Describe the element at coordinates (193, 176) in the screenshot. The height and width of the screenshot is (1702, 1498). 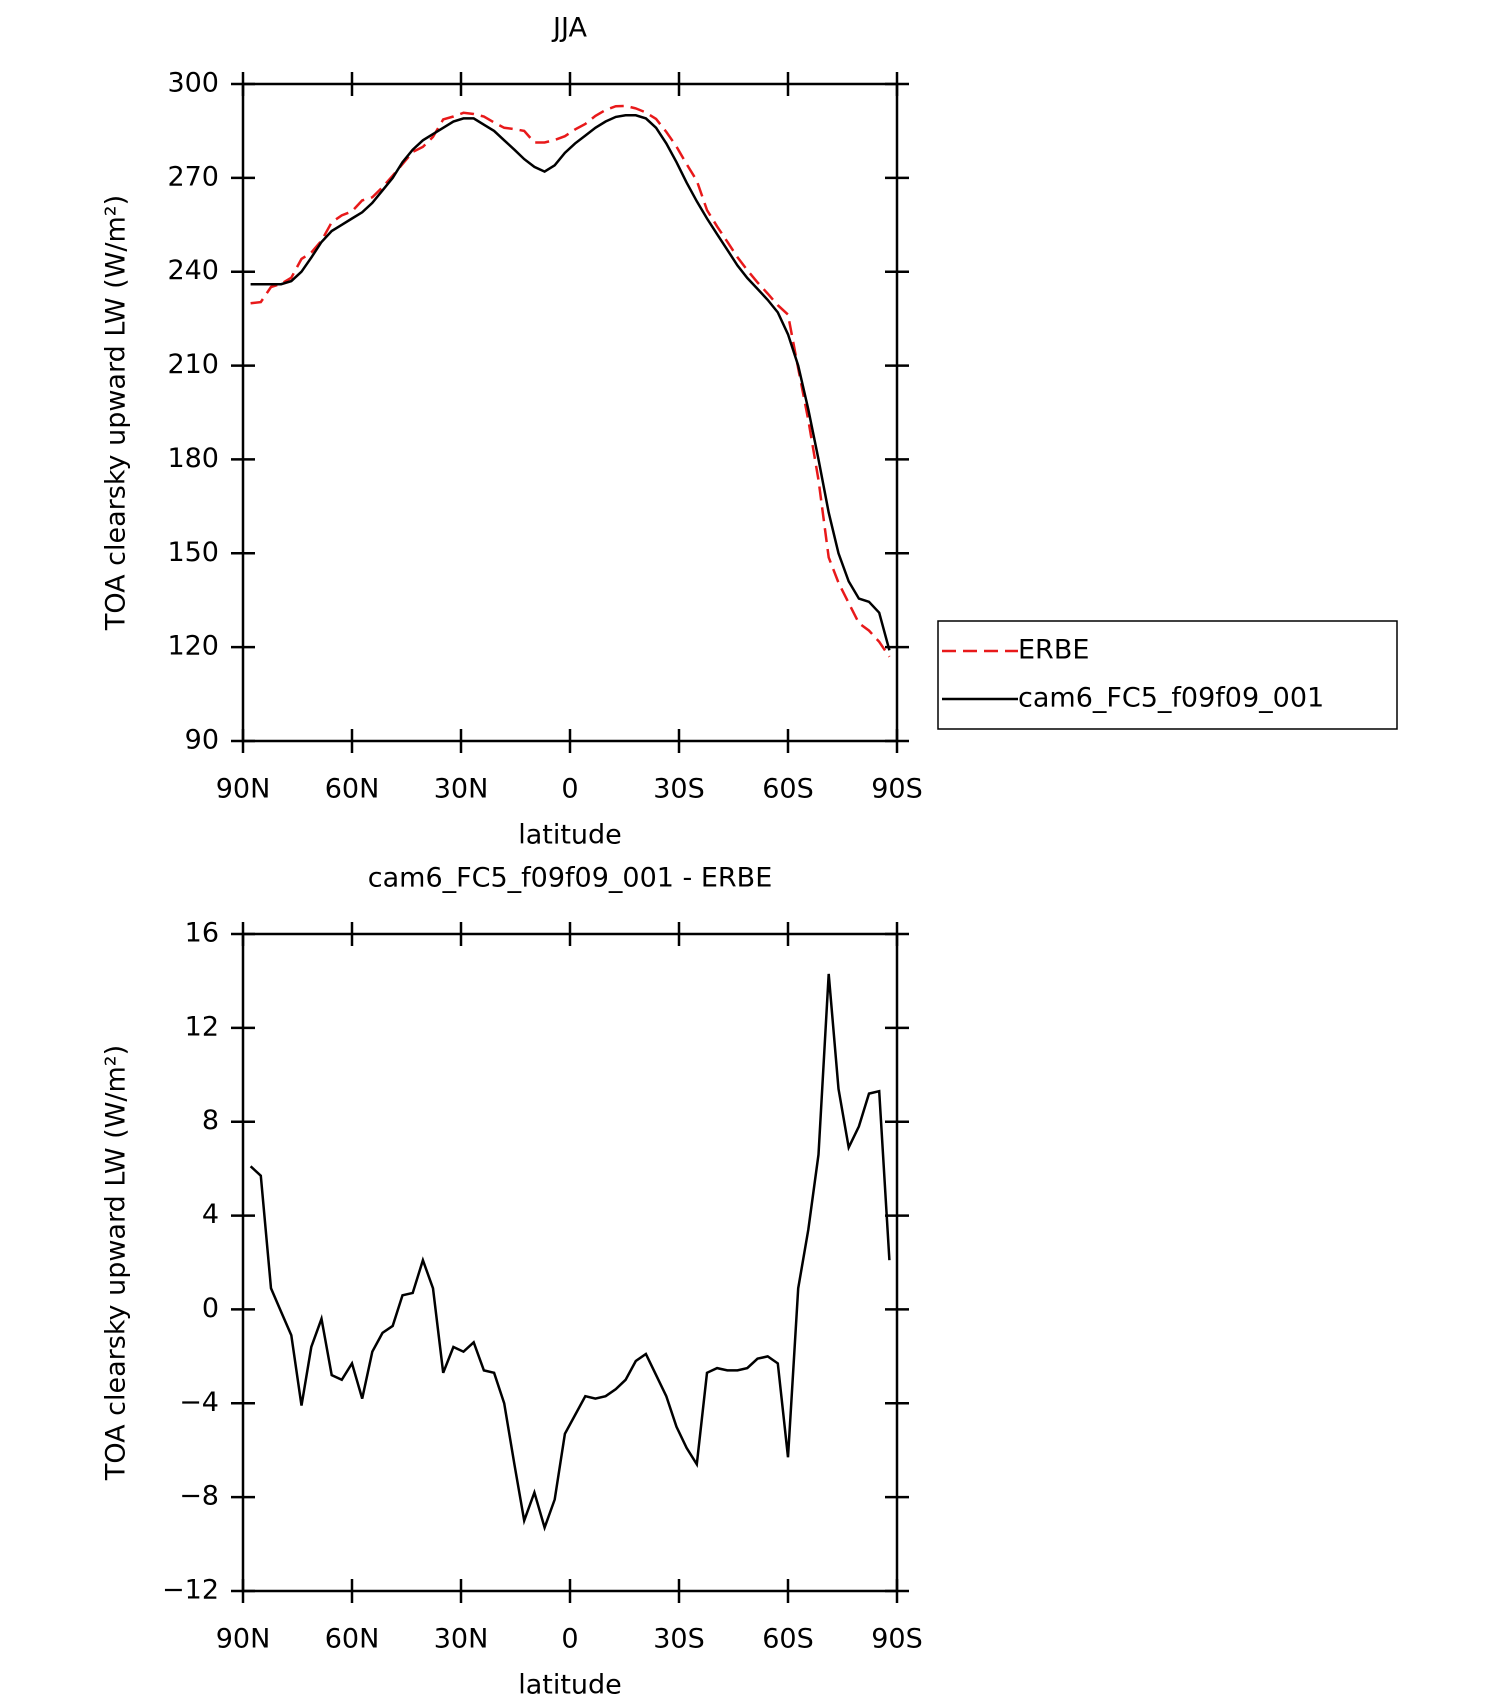
I see `y-tick-label: 270` at that location.